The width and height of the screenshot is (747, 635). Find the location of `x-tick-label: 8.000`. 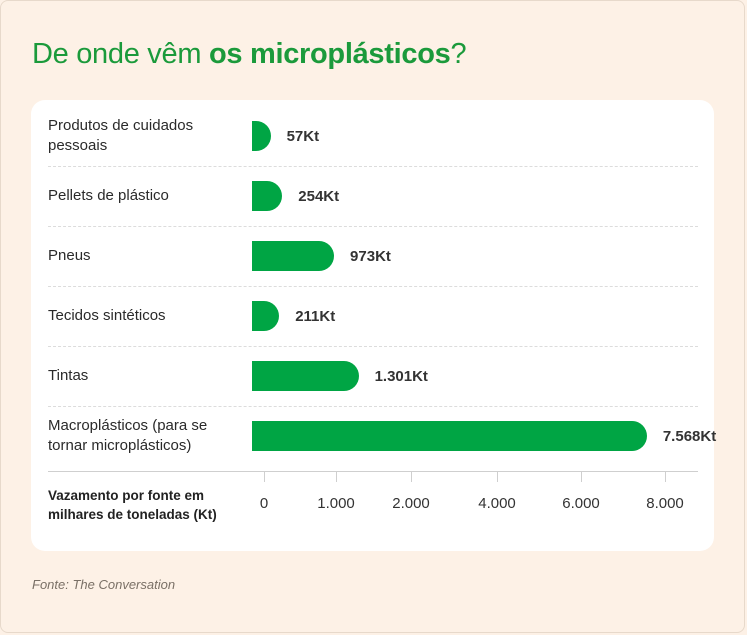

x-tick-label: 8.000 is located at coordinates (665, 503).